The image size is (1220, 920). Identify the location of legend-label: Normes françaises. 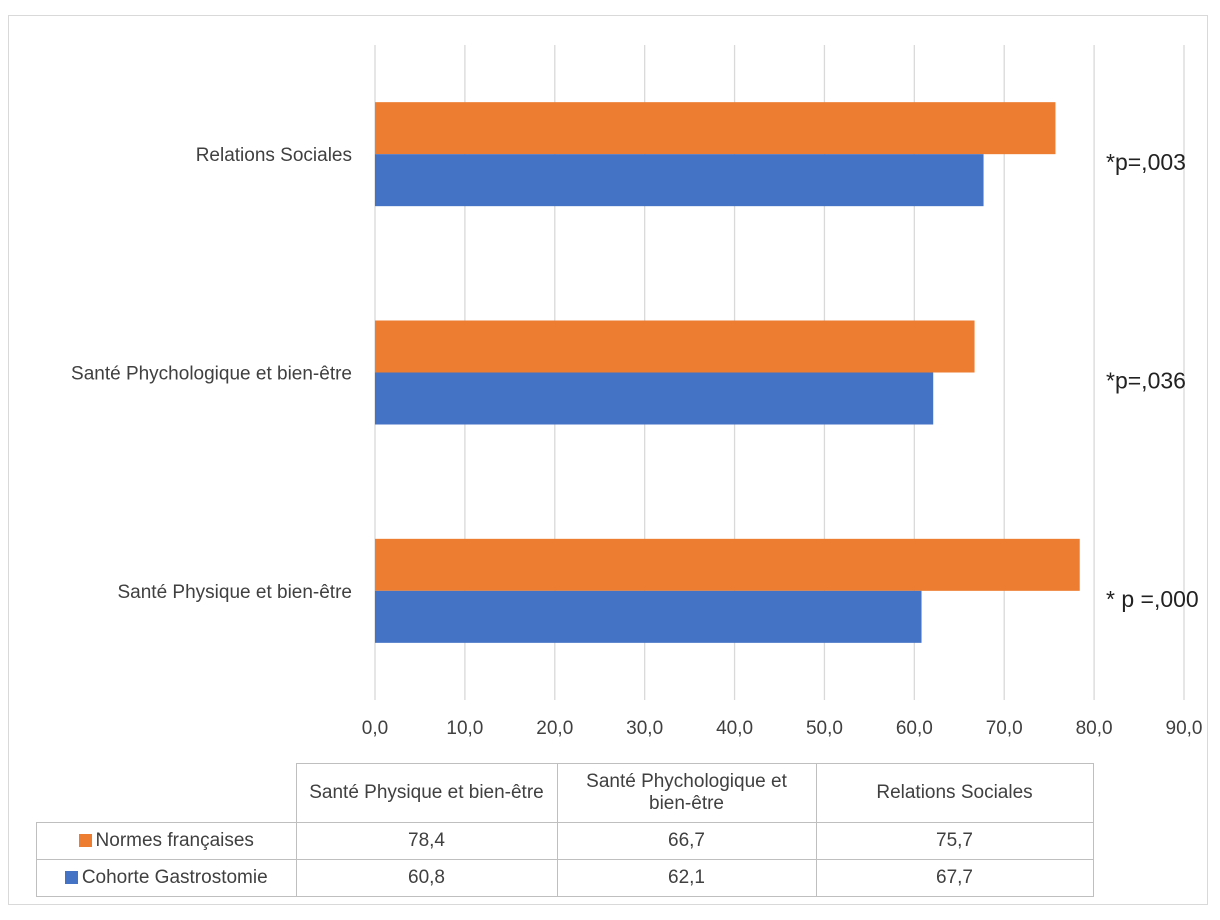
(174, 840).